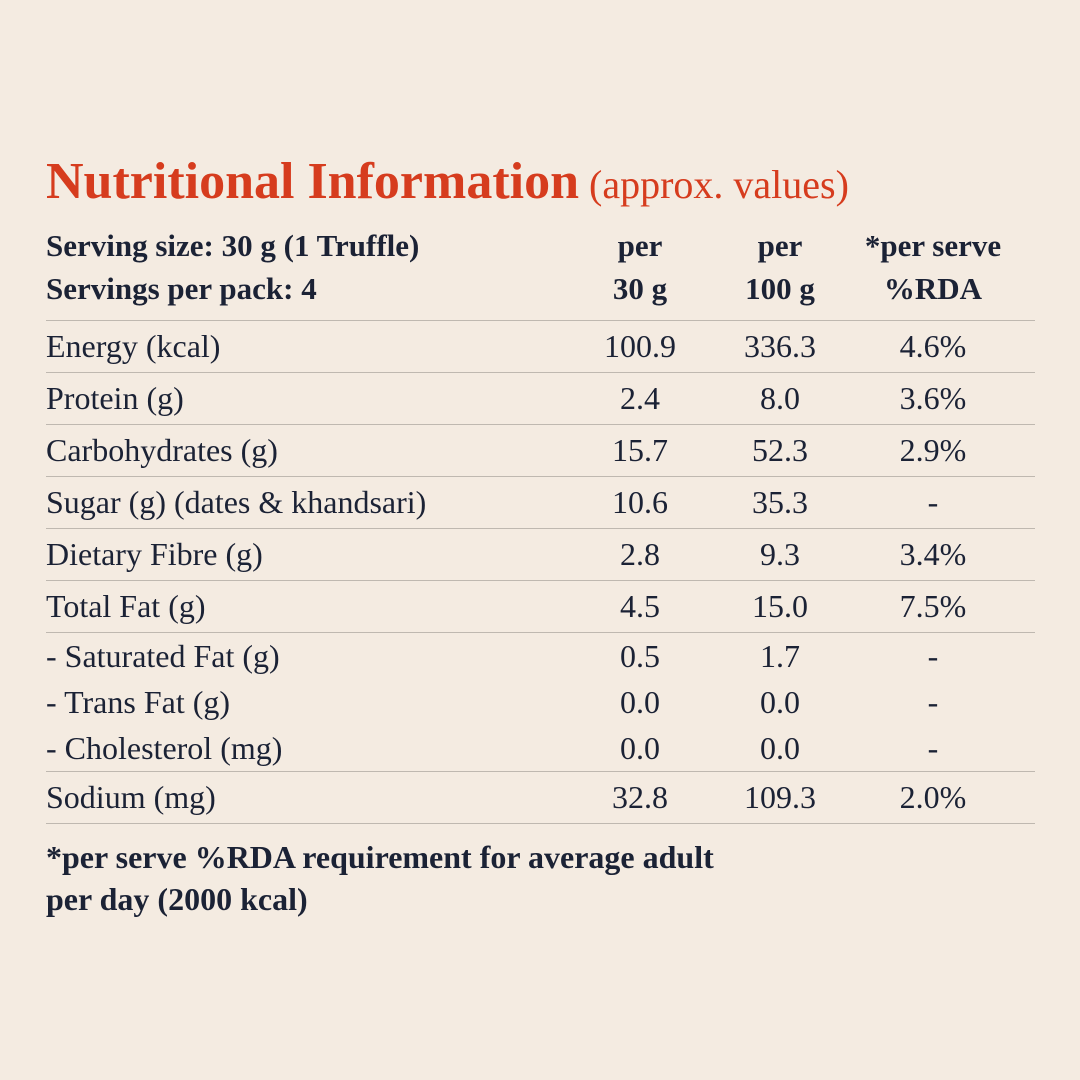  I want to click on cell-value: 3.4%, so click(933, 554).